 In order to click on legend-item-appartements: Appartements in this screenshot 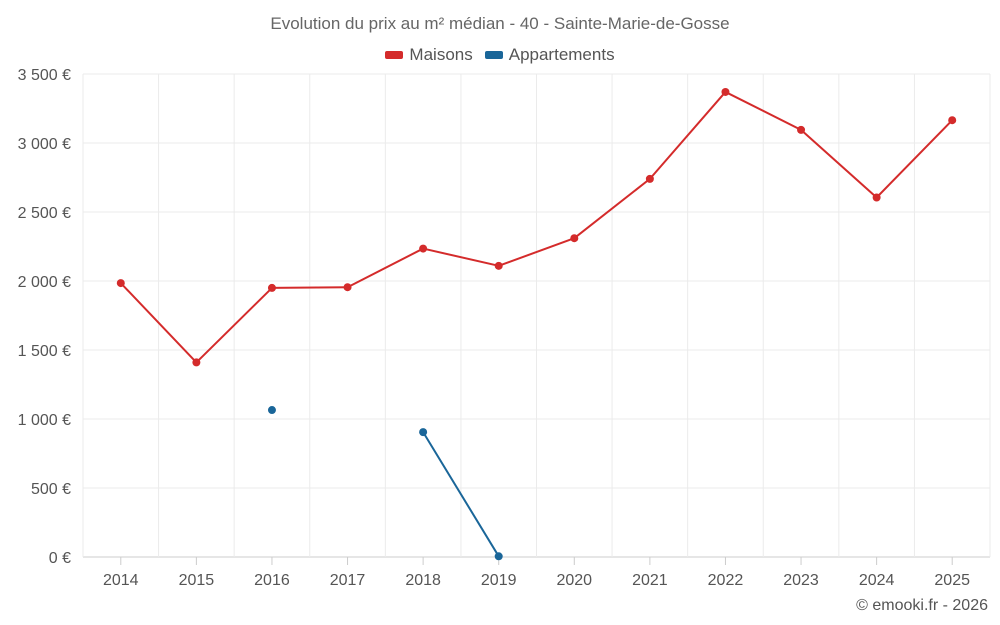, I will do `click(549, 55)`.